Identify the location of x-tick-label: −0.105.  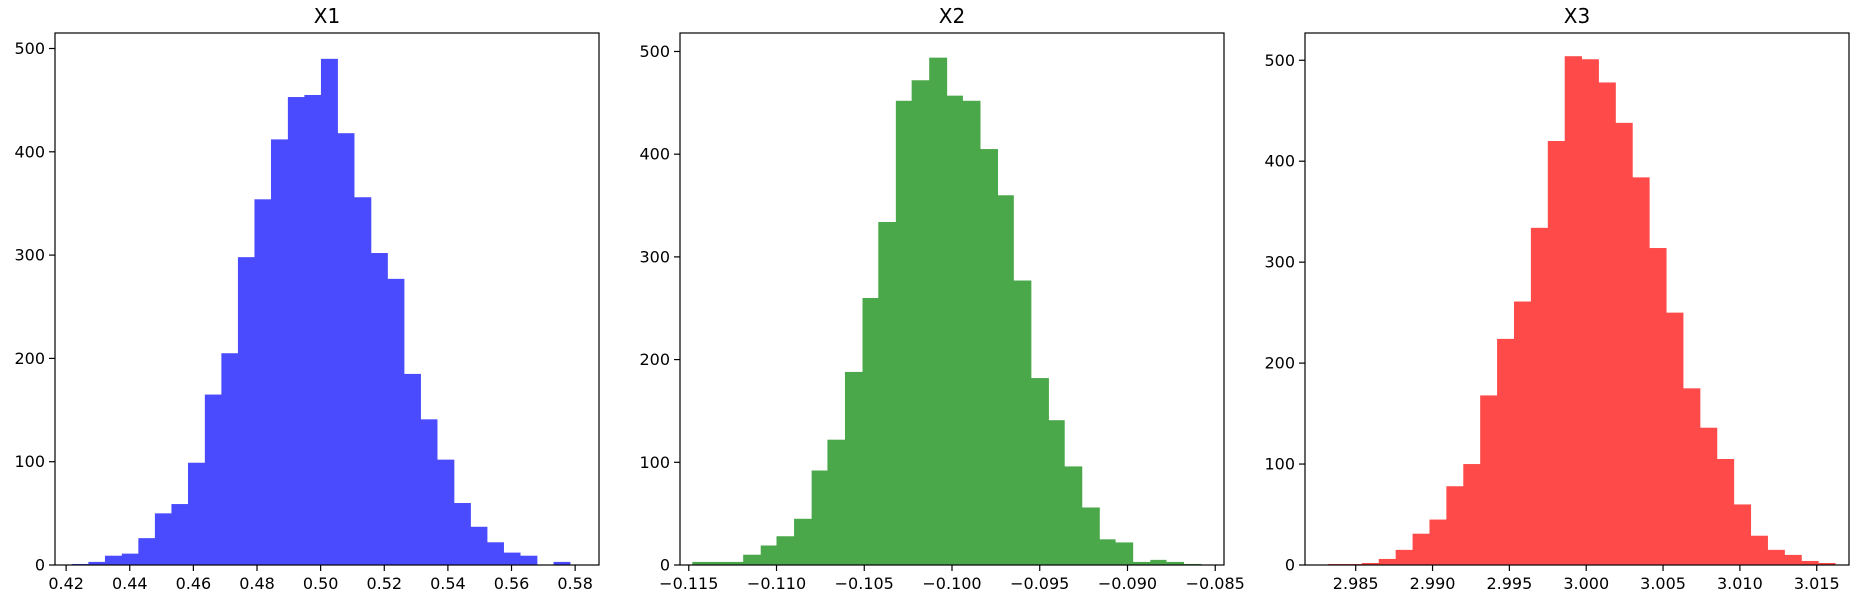
(864, 583).